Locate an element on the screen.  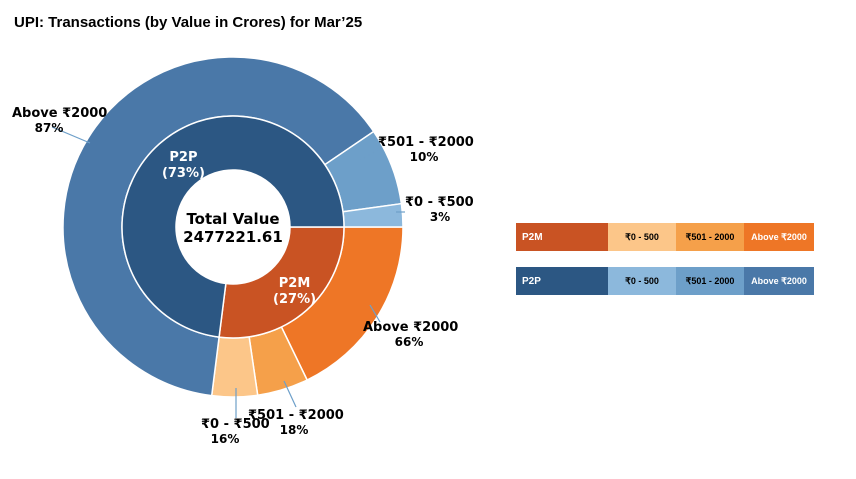
inner-slice-p2m is located at coordinates (281, 282).